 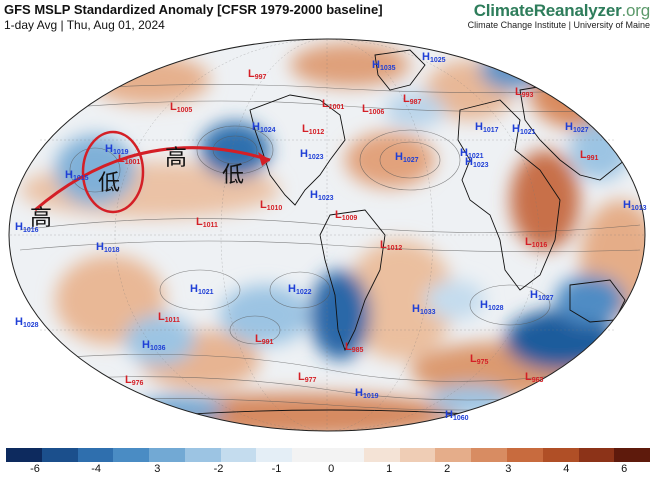 What do you see at coordinates (264, 127) in the screenshot?
I see `pressure-center-high: H1024` at bounding box center [264, 127].